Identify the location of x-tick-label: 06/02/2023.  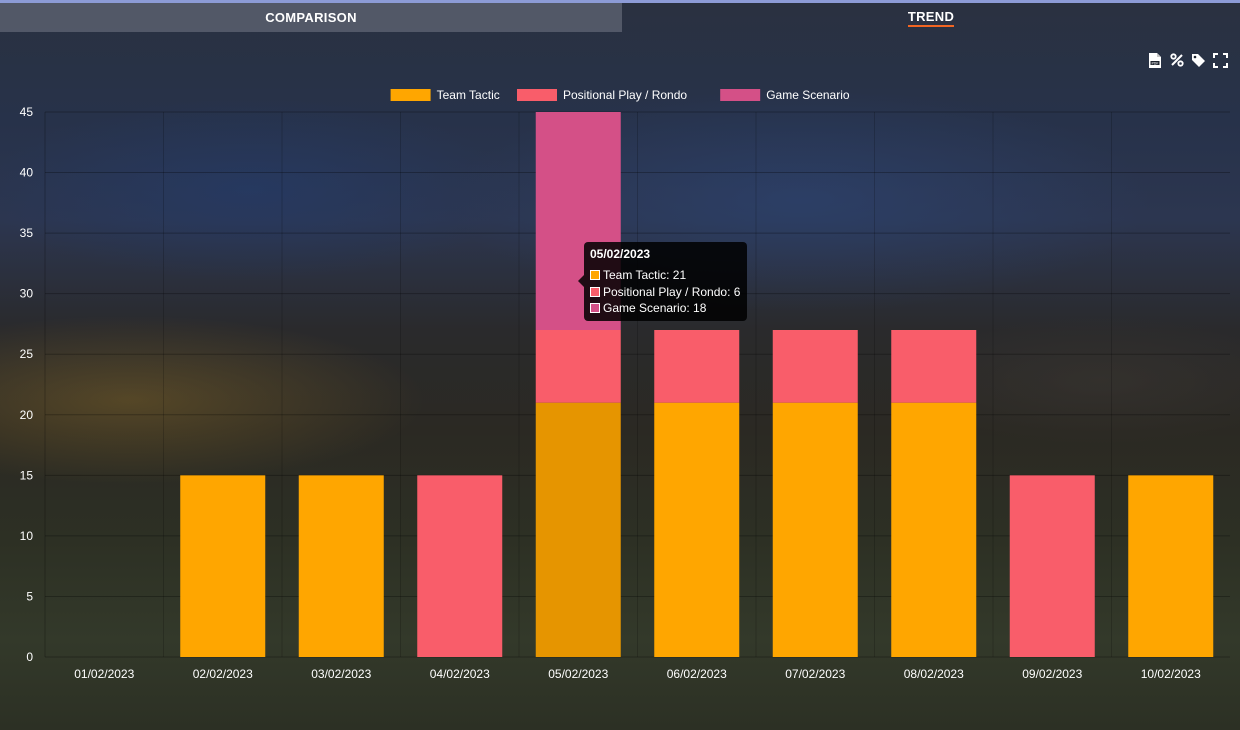
(697, 674).